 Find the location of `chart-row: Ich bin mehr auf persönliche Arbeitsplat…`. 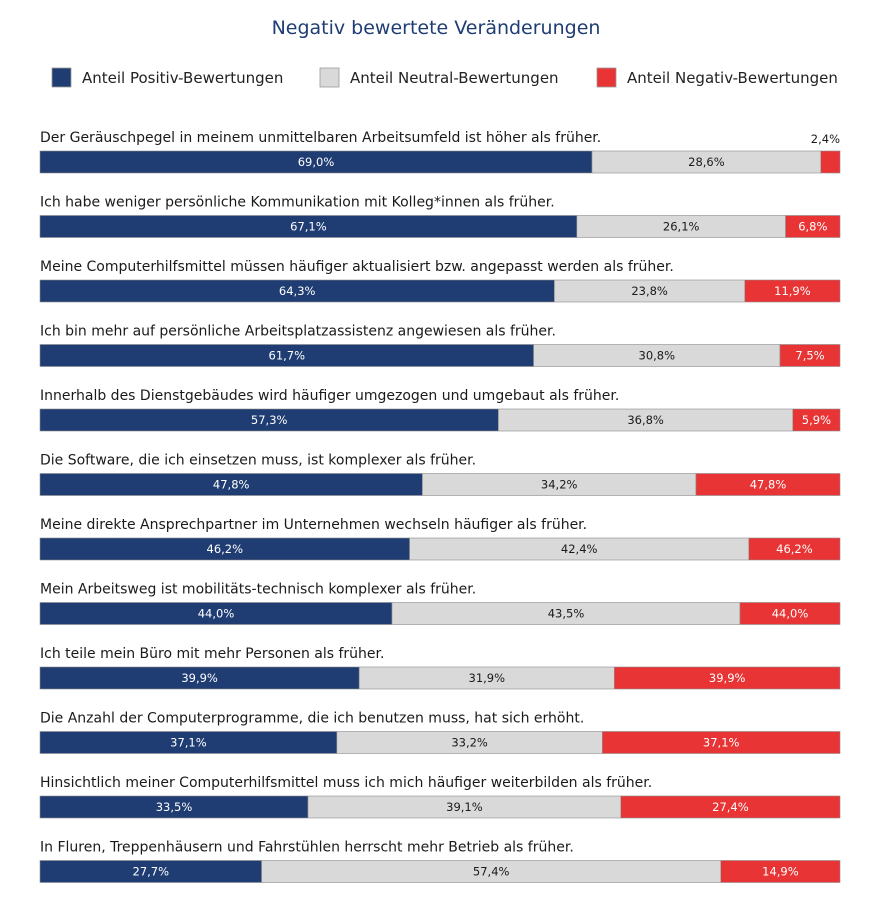

chart-row: Ich bin mehr auf persönliche Arbeitsplat… is located at coordinates (440, 345).